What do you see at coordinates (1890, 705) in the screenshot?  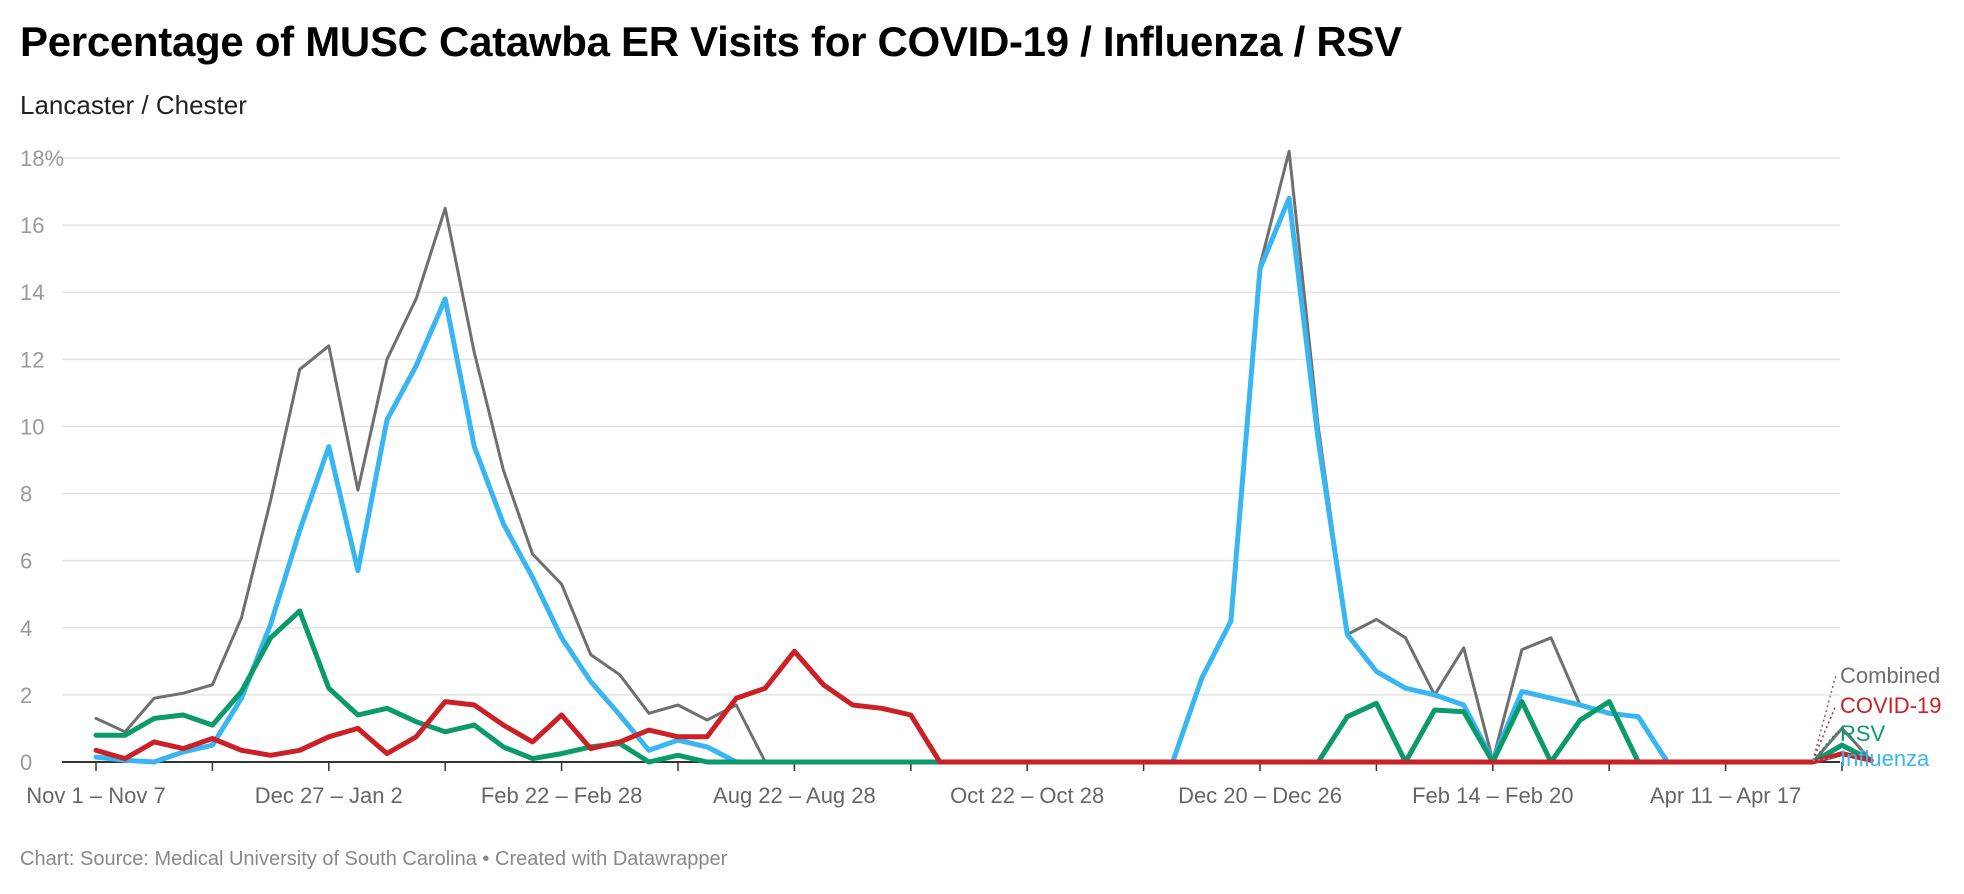 I see `line-label-covid: COVID-19` at bounding box center [1890, 705].